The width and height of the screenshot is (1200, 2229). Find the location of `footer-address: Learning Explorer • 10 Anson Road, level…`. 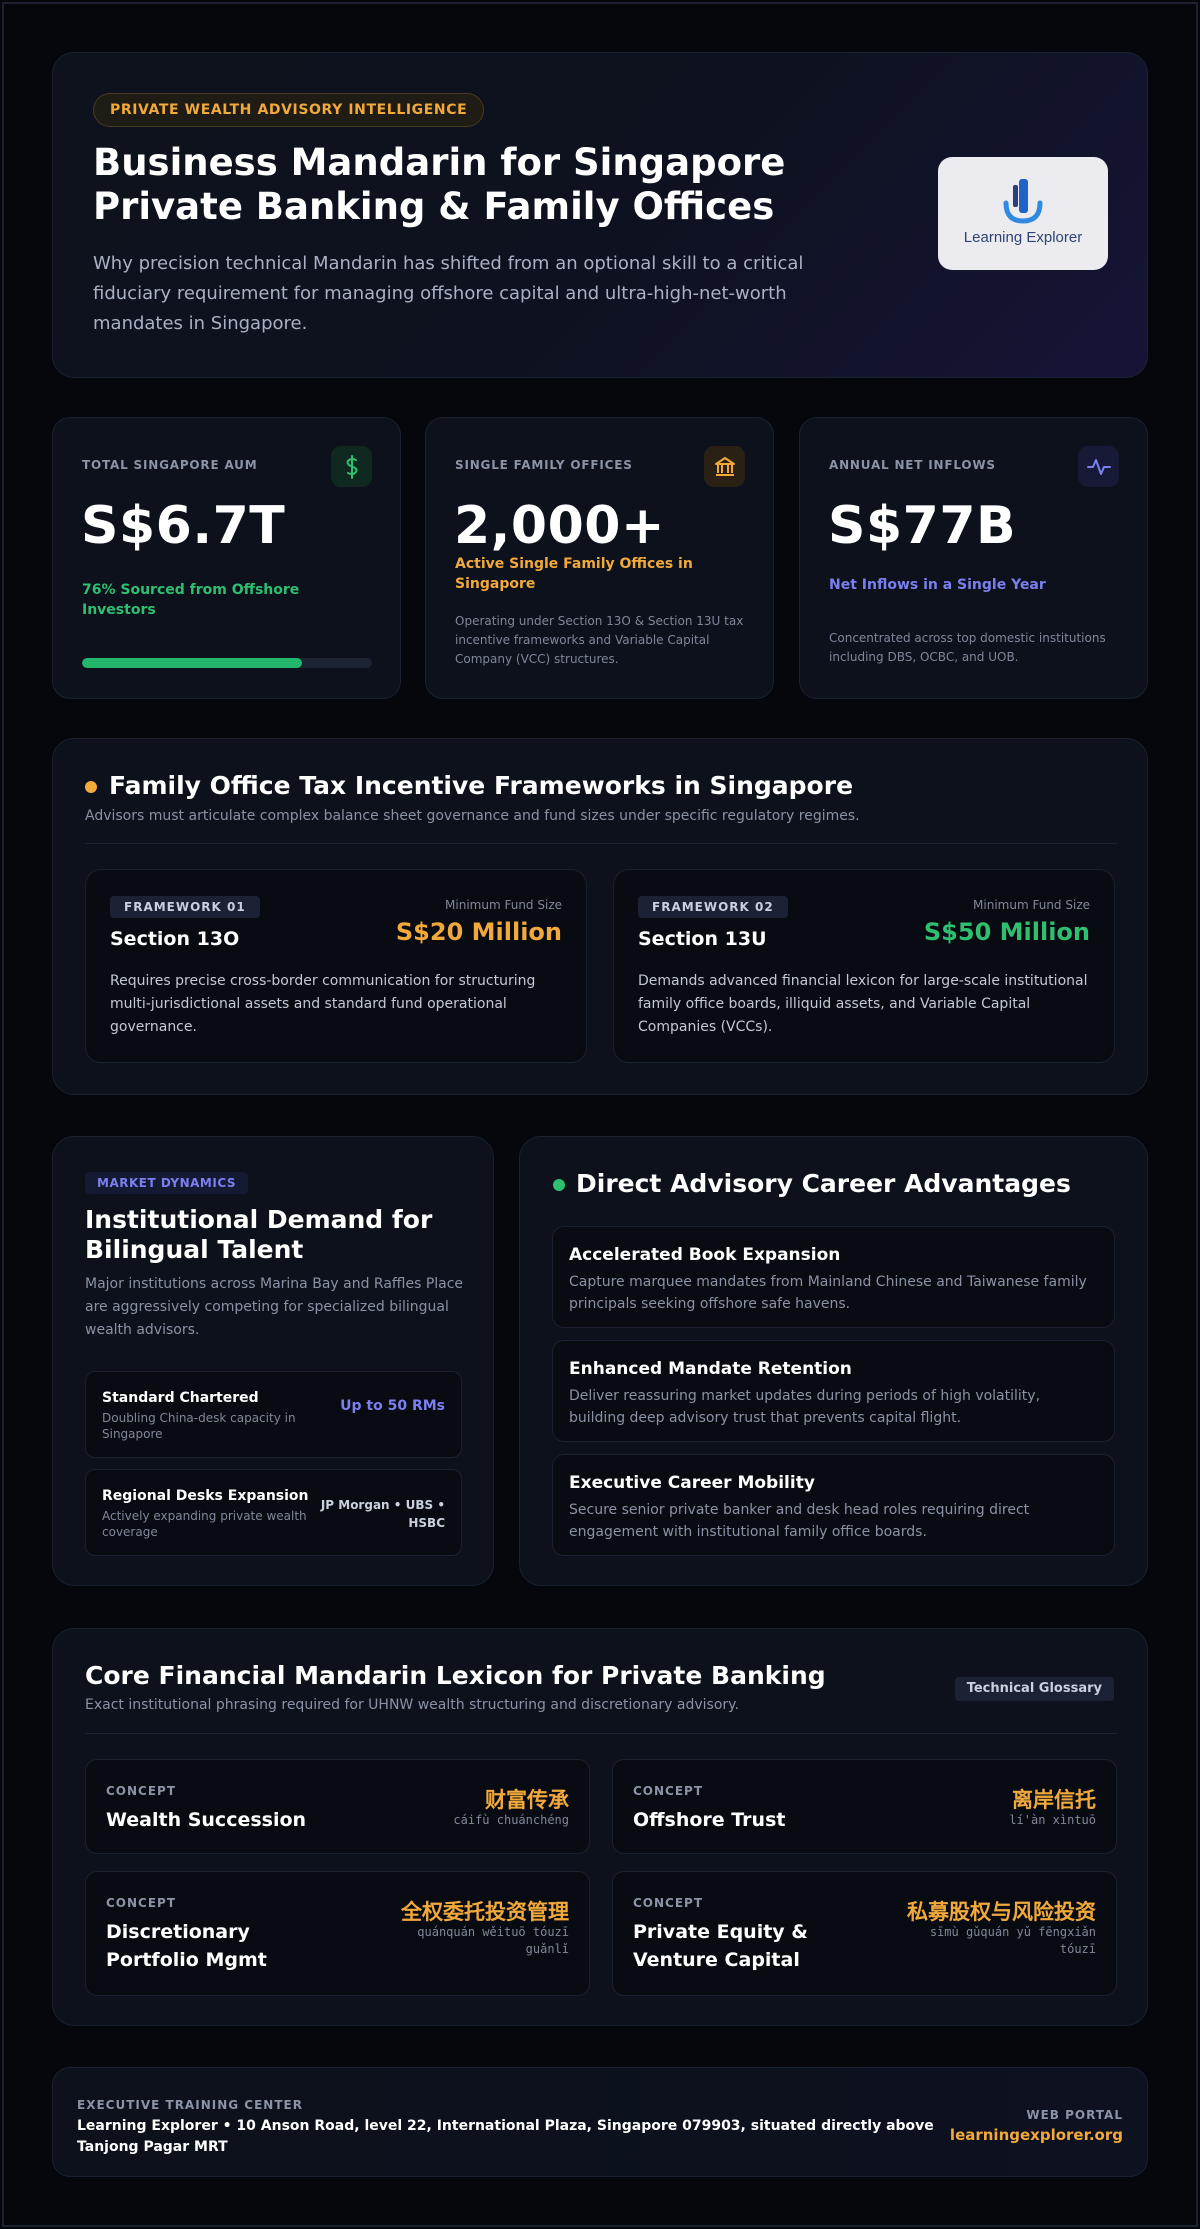

footer-address: Learning Explorer • 10 Anson Road, level… is located at coordinates (505, 2136).